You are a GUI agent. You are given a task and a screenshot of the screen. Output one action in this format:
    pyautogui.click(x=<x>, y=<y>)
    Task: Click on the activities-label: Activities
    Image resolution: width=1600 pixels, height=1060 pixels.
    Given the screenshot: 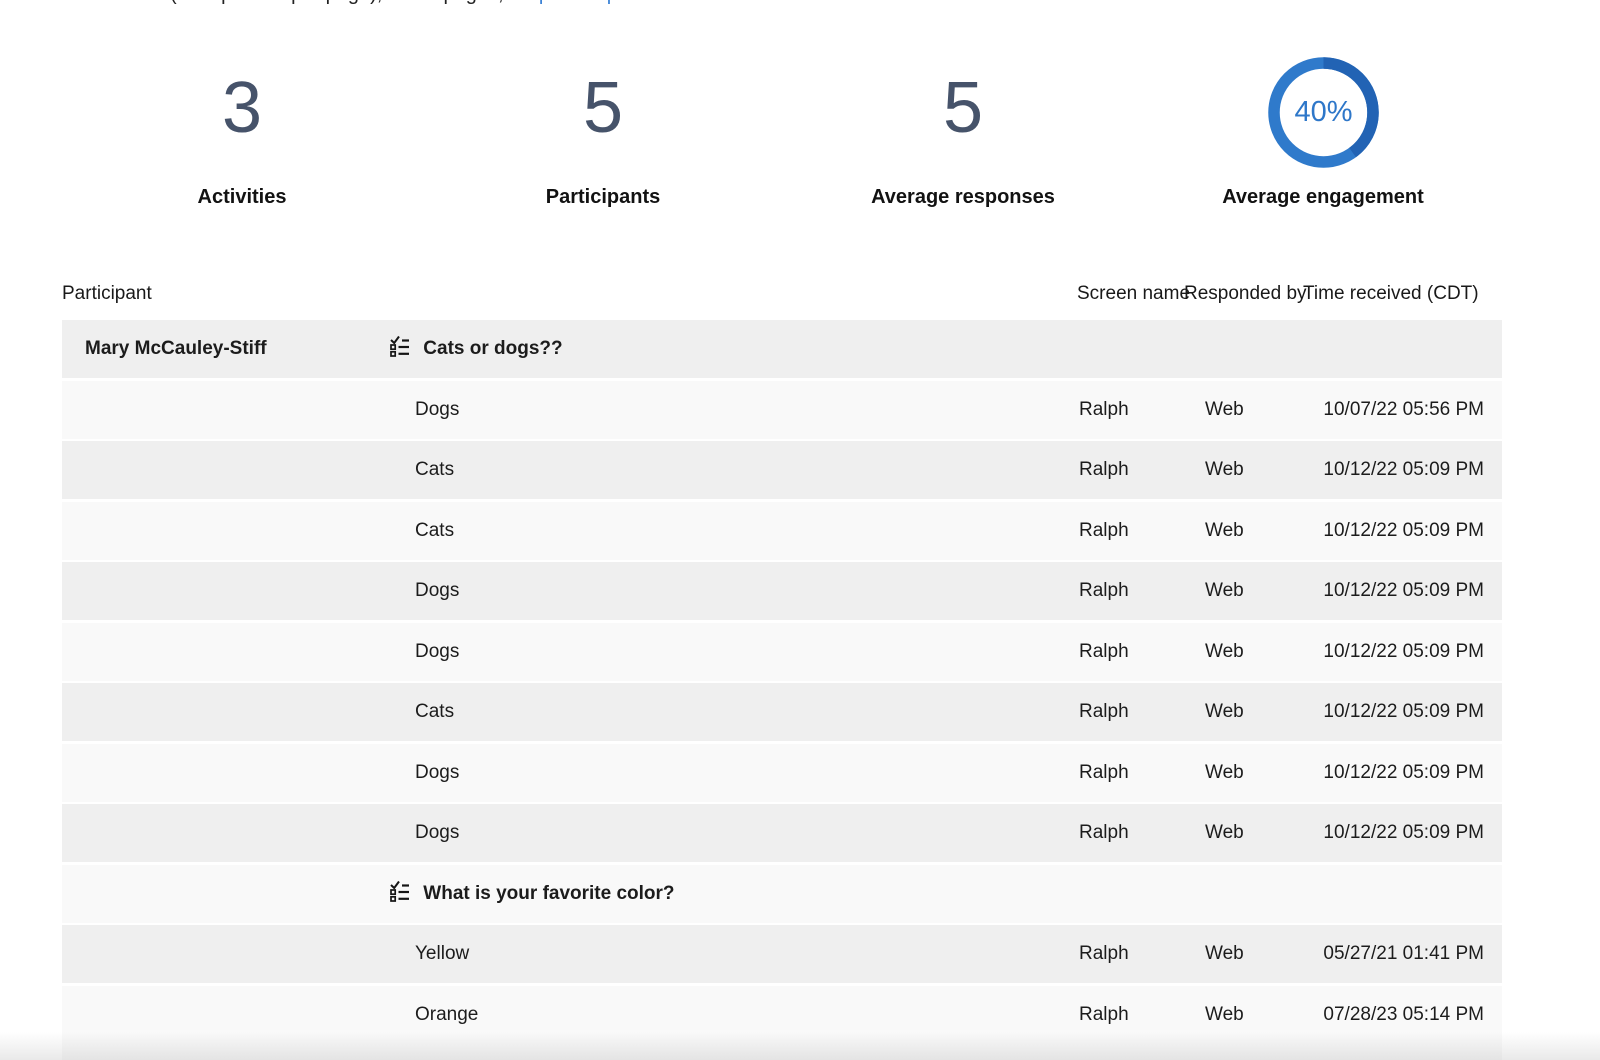 What is the action you would take?
    pyautogui.click(x=242, y=197)
    